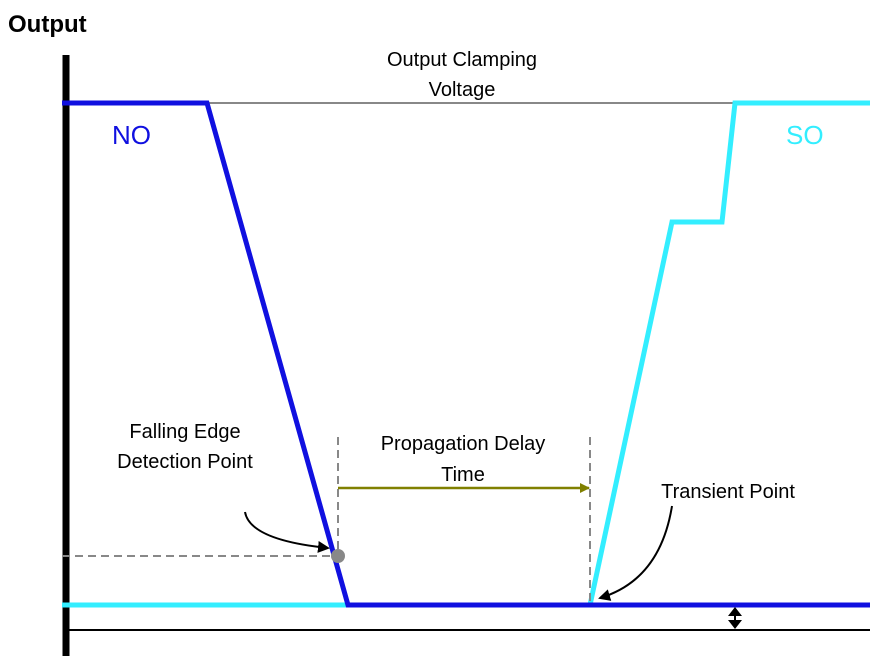  What do you see at coordinates (131, 135) in the screenshot?
I see `no-label: NO` at bounding box center [131, 135].